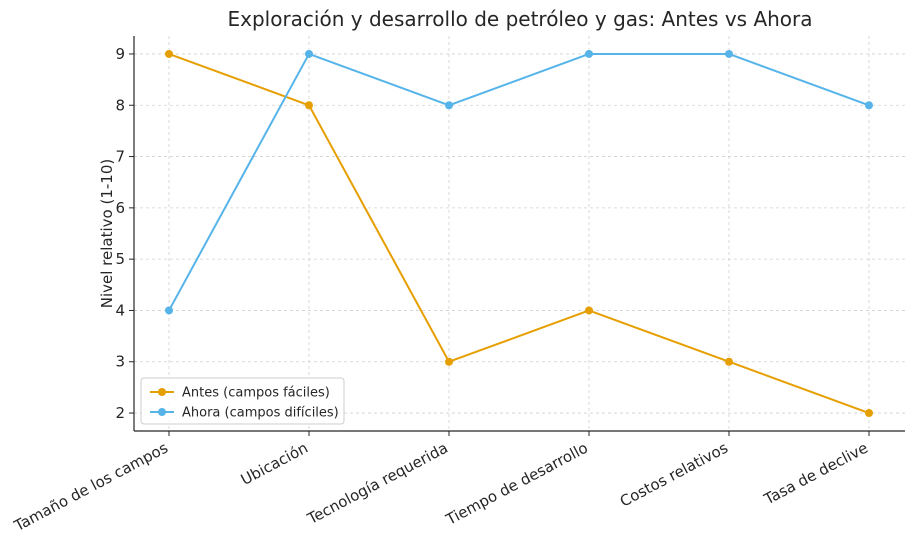 This screenshot has height=547, width=914. I want to click on x-tick-label: Ubicación, so click(274, 464).